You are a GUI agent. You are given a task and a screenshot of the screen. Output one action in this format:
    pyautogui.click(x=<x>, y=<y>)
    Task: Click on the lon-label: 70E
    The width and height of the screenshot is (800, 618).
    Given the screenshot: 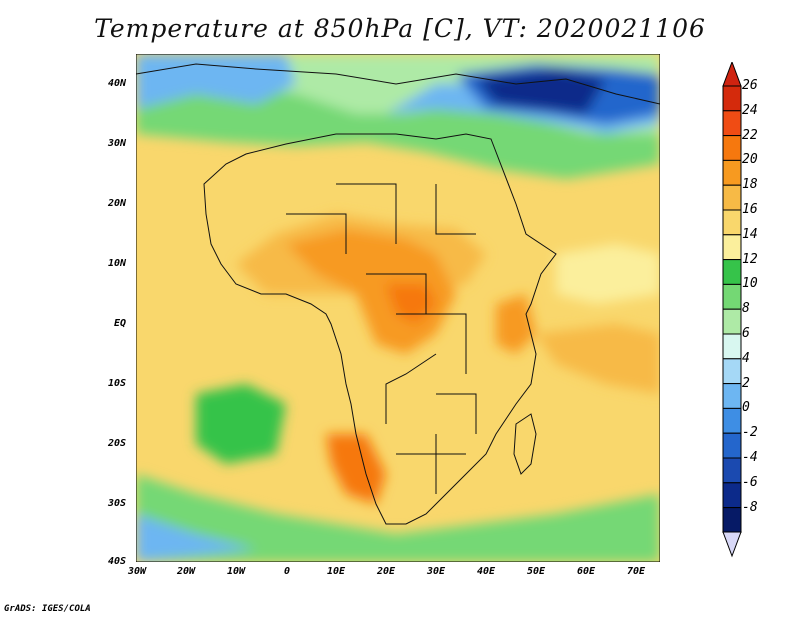 What is the action you would take?
    pyautogui.click(x=636, y=571)
    